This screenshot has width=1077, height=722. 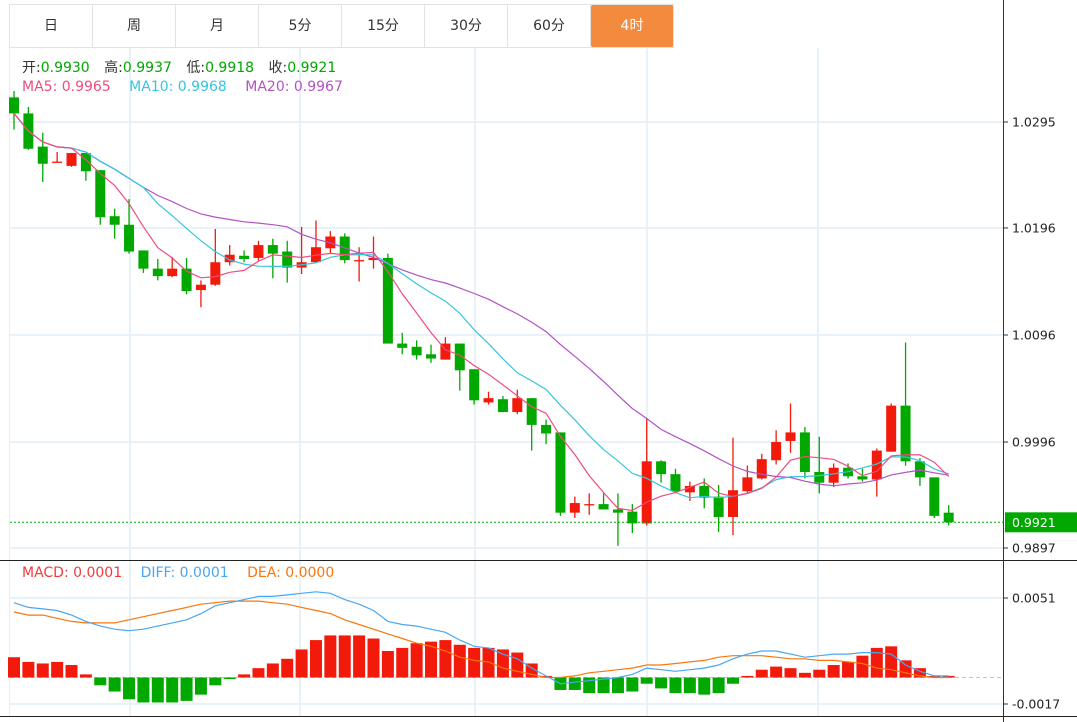 What do you see at coordinates (549, 26) in the screenshot?
I see `tab-60min: 60分` at bounding box center [549, 26].